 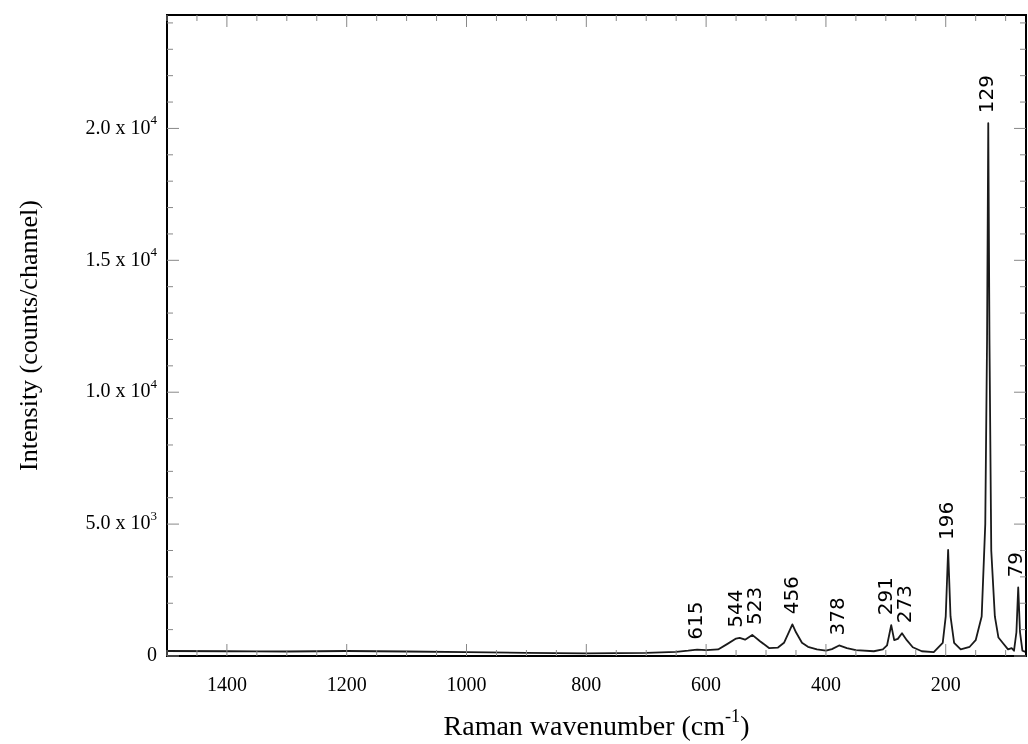 I want to click on x-tick-label: 400, so click(x=825, y=684).